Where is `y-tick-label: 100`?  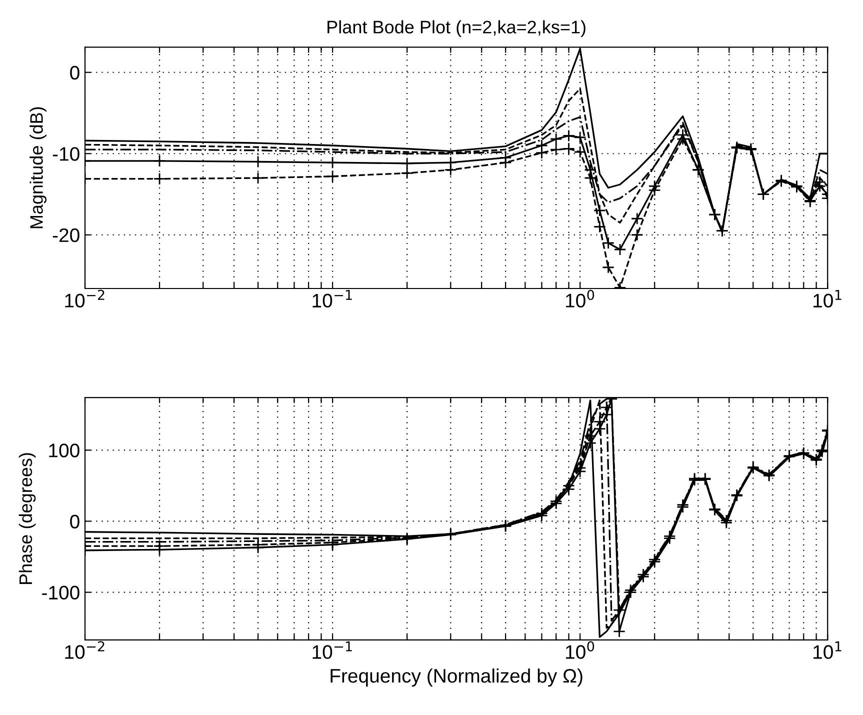 y-tick-label: 100 is located at coordinates (64, 451).